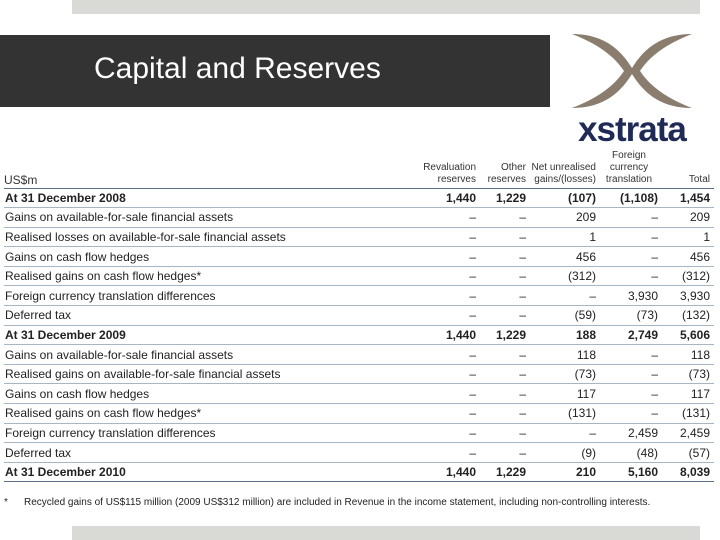  What do you see at coordinates (631, 452) in the screenshot?
I see `foreign-currency-cell: (48)` at bounding box center [631, 452].